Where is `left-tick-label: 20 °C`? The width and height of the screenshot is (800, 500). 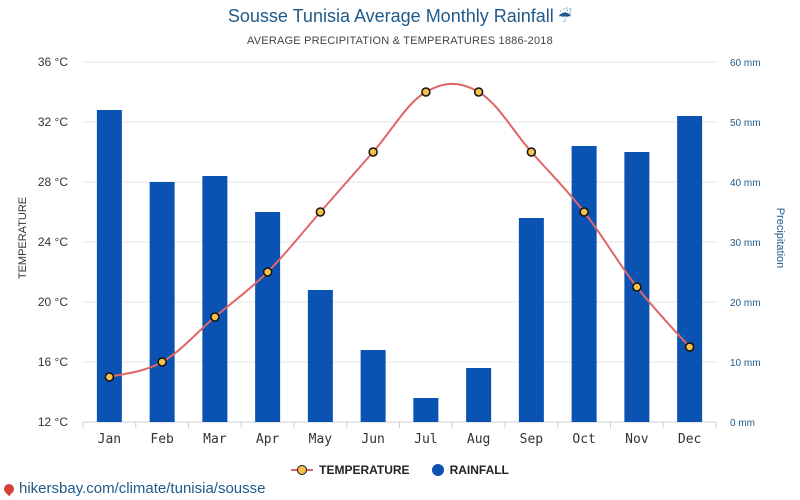
left-tick-label: 20 °C is located at coordinates (53, 302).